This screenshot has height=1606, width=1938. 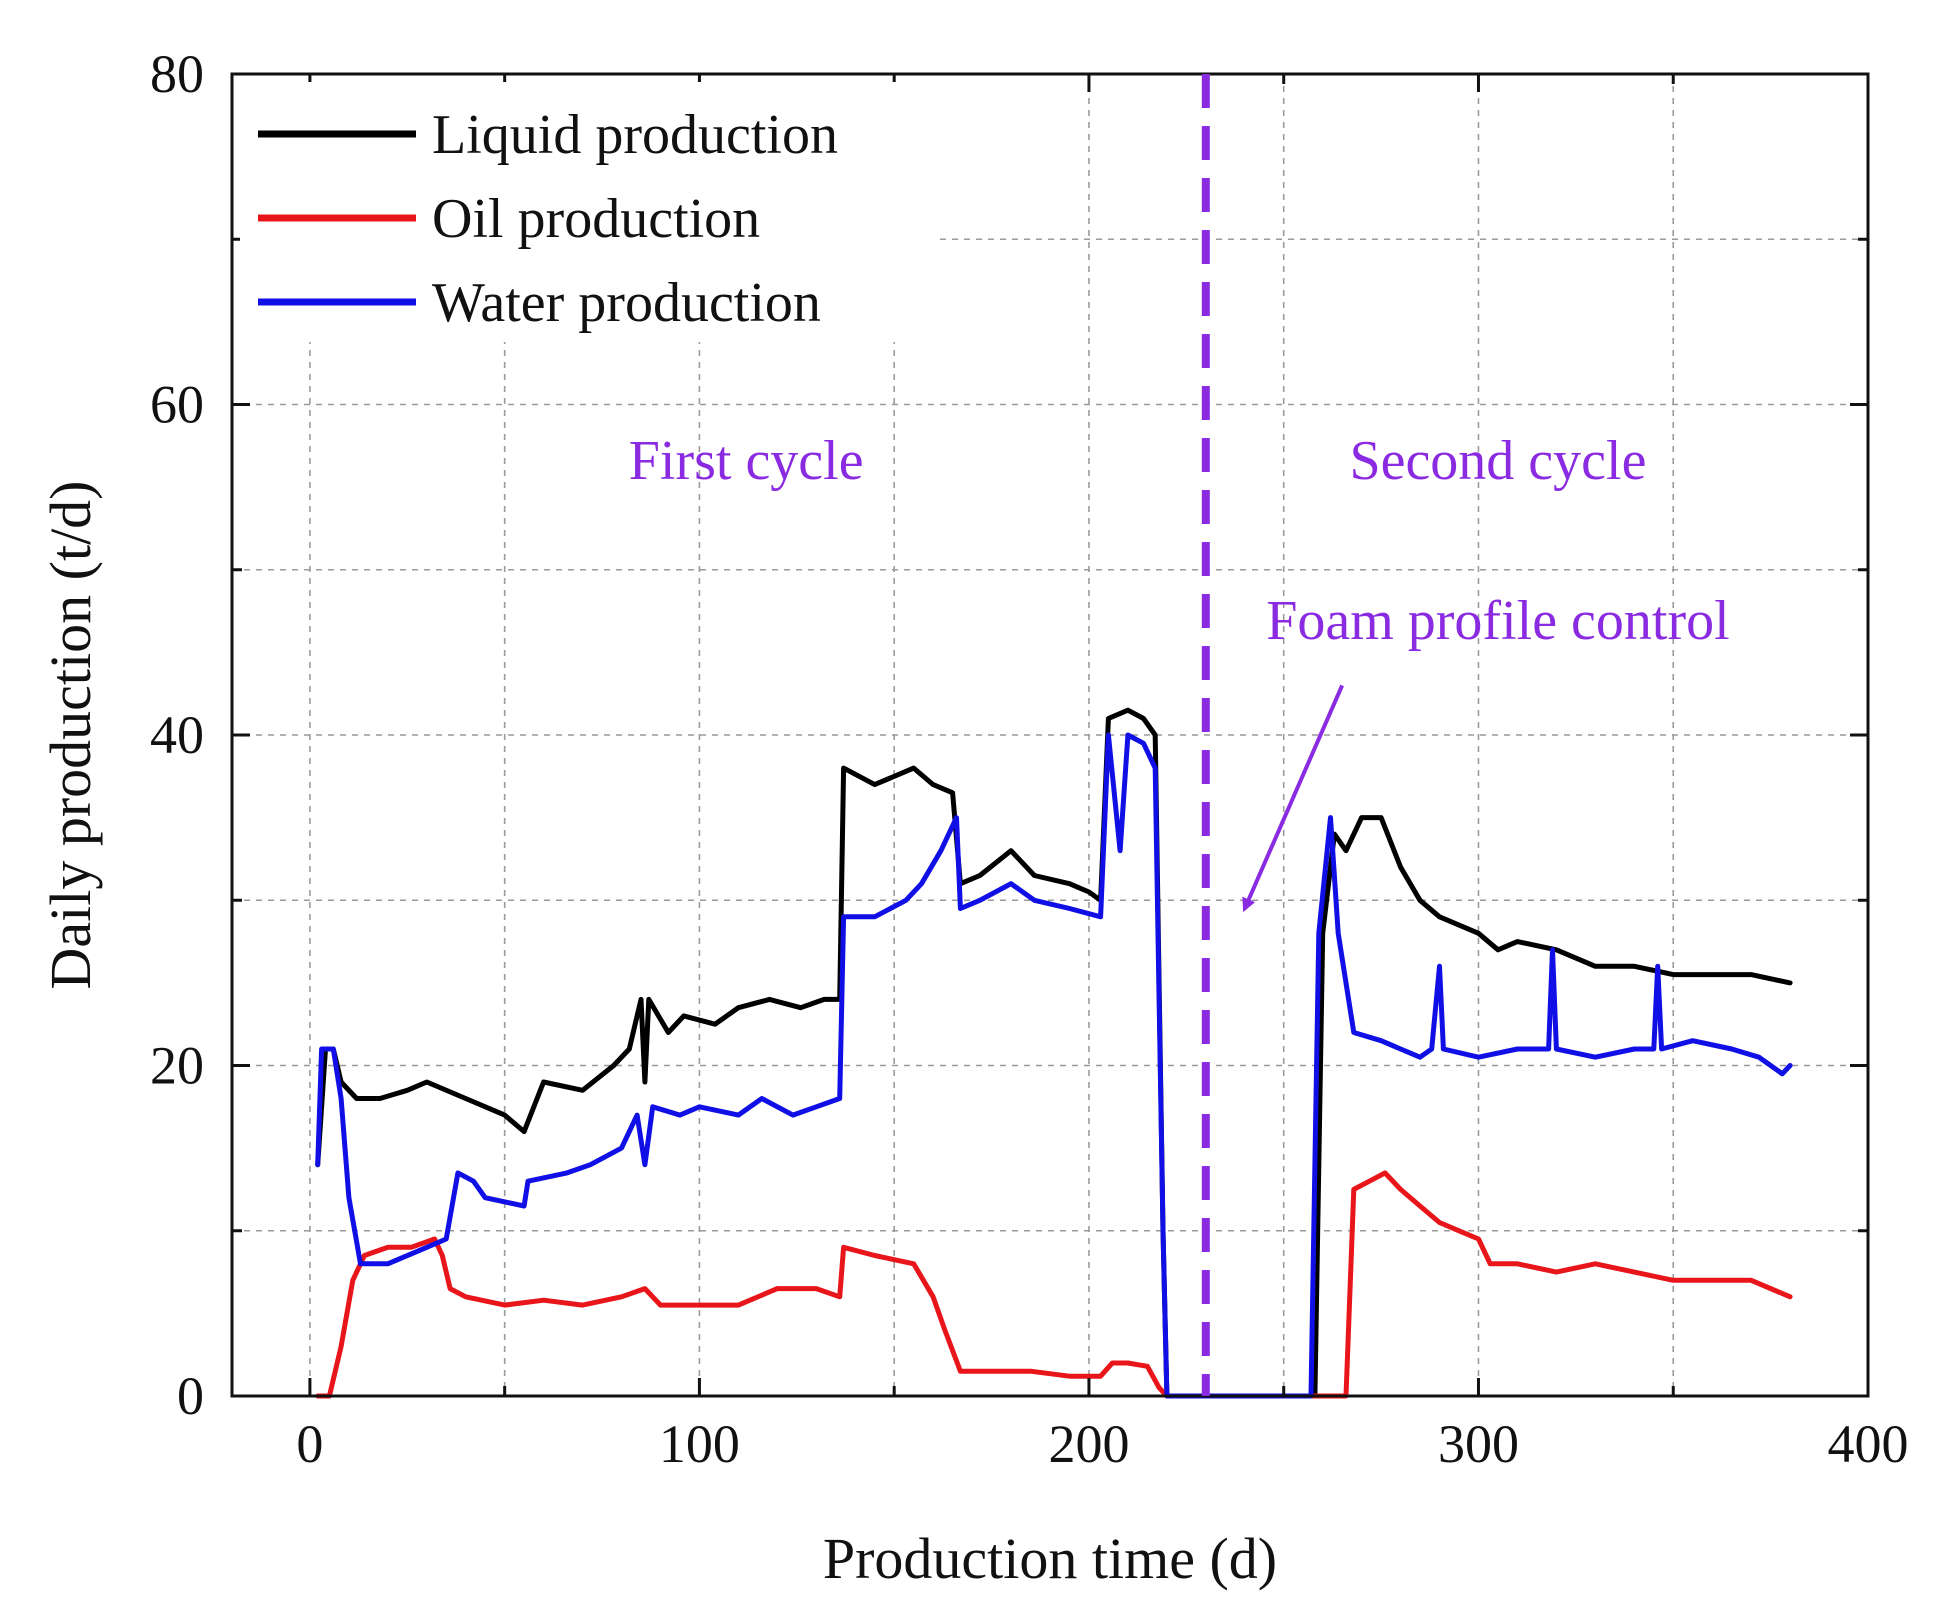 I want to click on x-tick-labels: 0 100 200 300 400, so click(x=1102, y=1444).